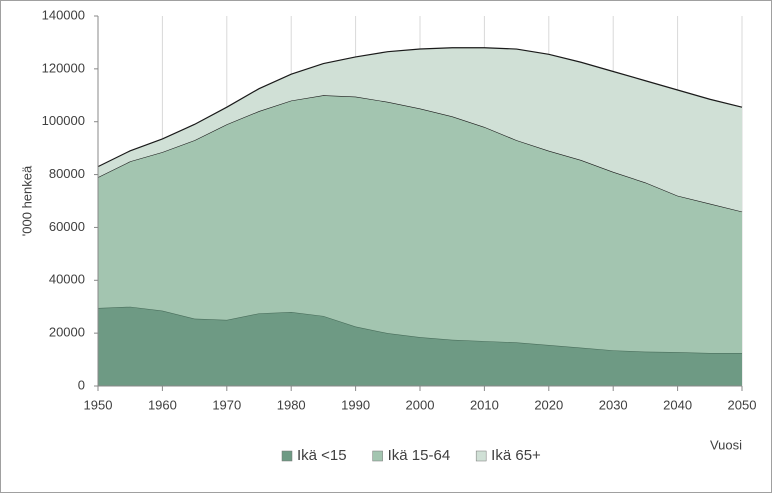 The height and width of the screenshot is (493, 772). What do you see at coordinates (420, 346) in the screenshot?
I see `area` at bounding box center [420, 346].